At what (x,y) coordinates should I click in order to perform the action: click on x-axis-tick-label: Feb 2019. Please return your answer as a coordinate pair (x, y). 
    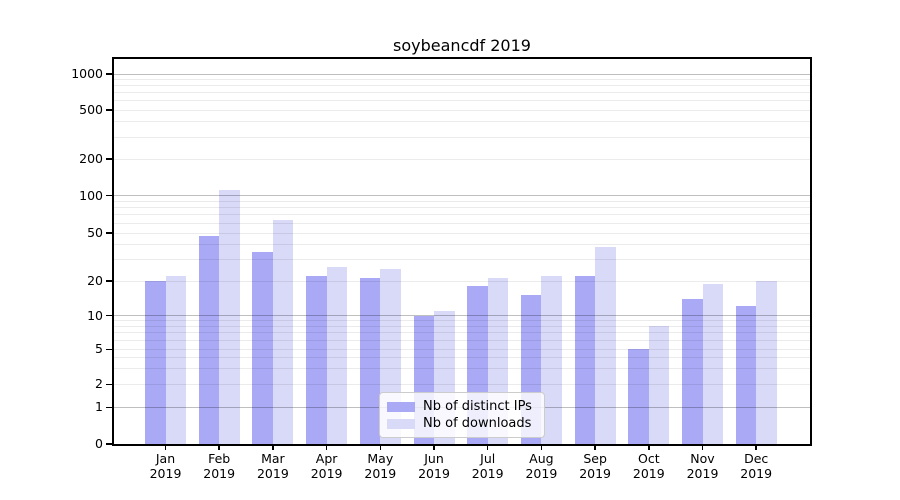
    Looking at the image, I should click on (219, 466).